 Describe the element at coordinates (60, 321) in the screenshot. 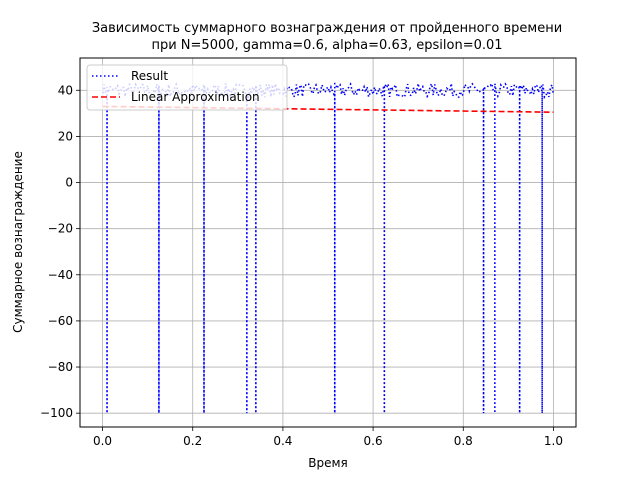

I see `y-tick-label: −60` at that location.